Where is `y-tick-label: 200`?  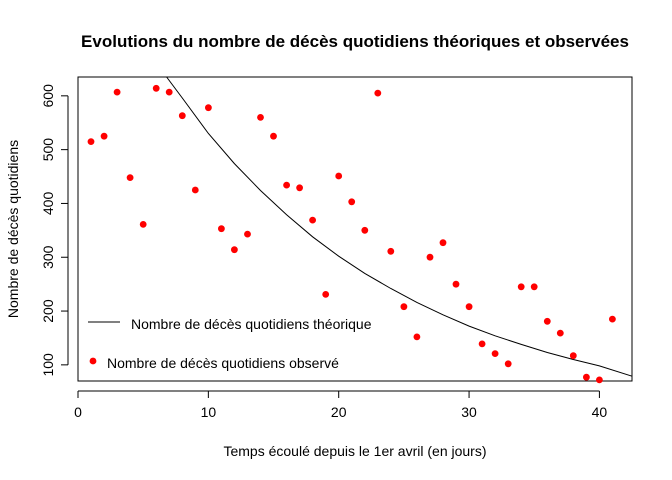 y-tick-label: 200 is located at coordinates (48, 311).